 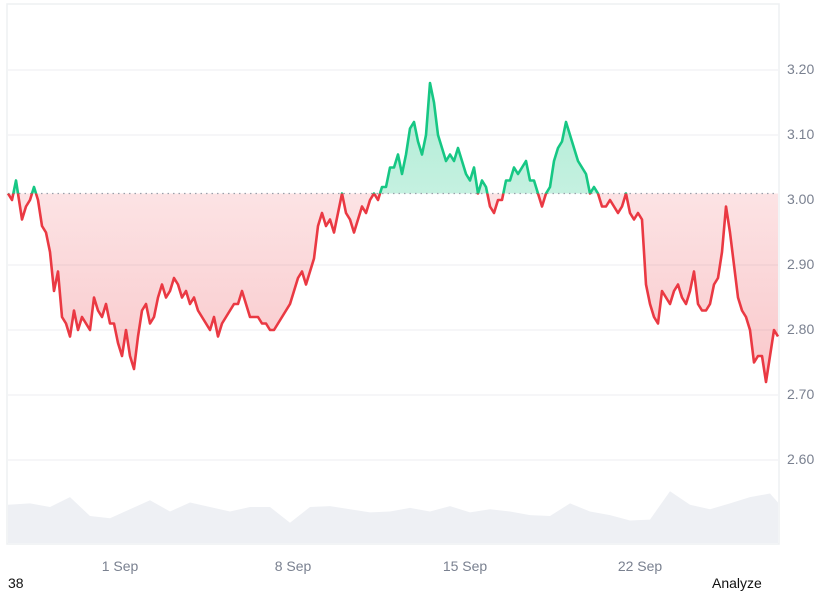 I want to click on y-tick-label: 3.20, so click(x=801, y=69).